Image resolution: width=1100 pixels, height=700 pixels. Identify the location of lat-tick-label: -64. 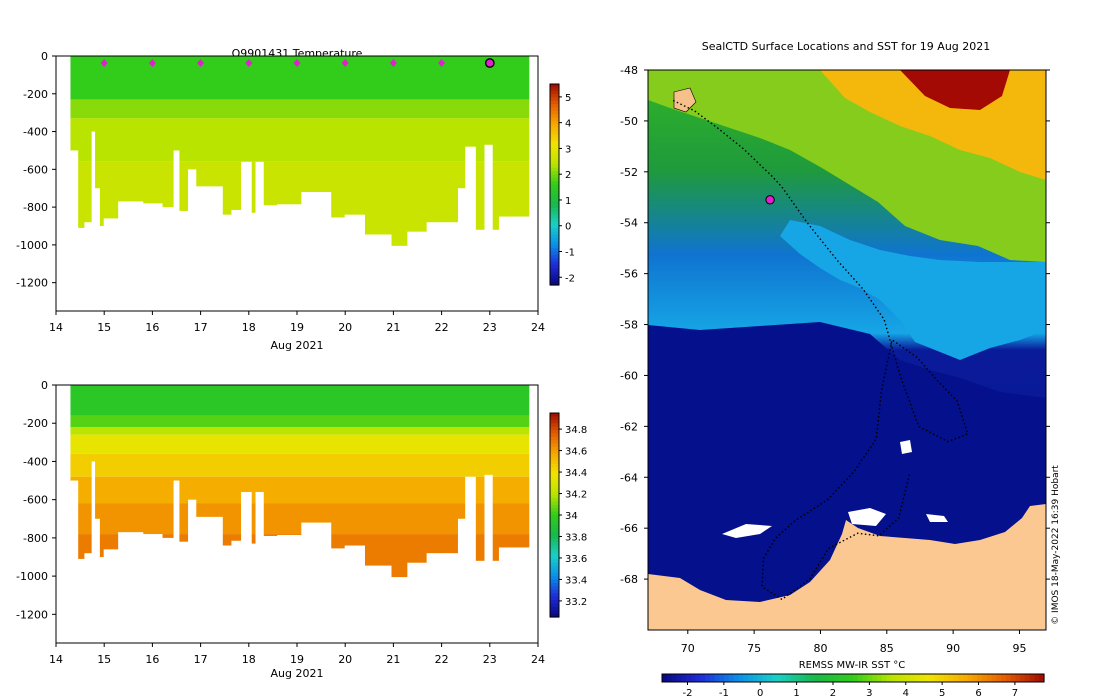
(629, 477).